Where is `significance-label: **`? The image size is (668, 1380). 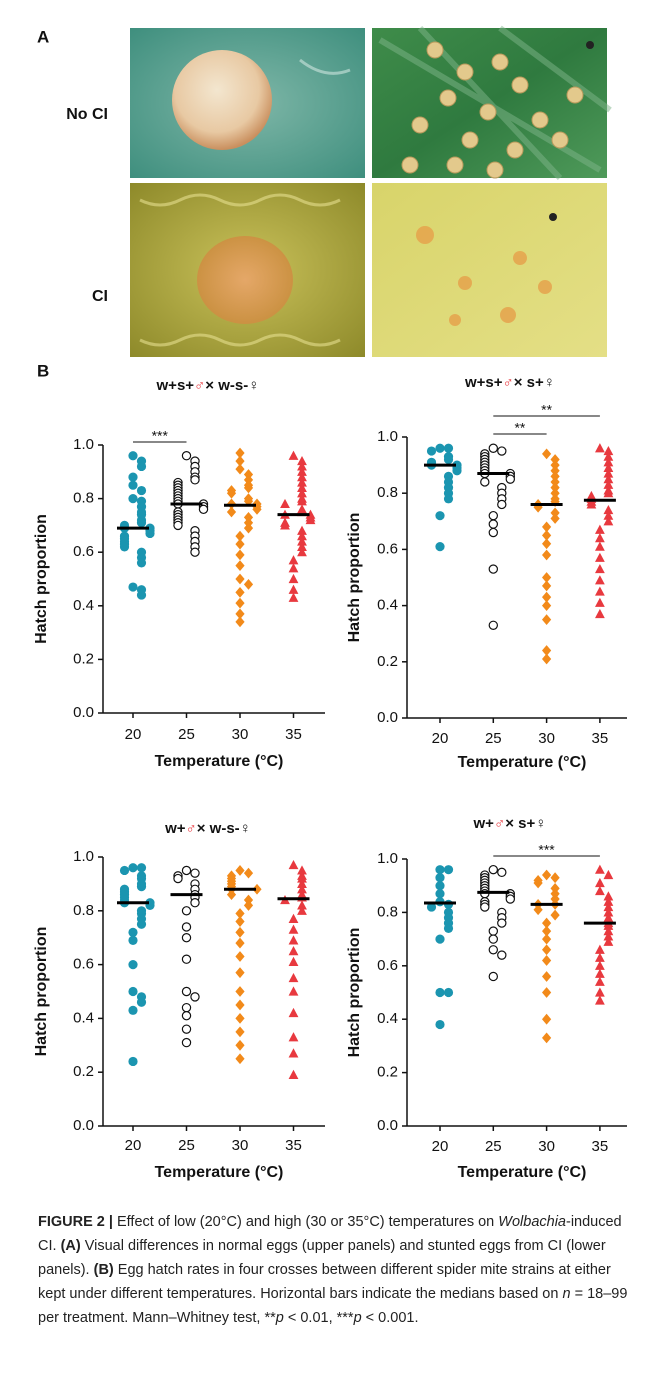
significance-label: ** is located at coordinates (546, 410).